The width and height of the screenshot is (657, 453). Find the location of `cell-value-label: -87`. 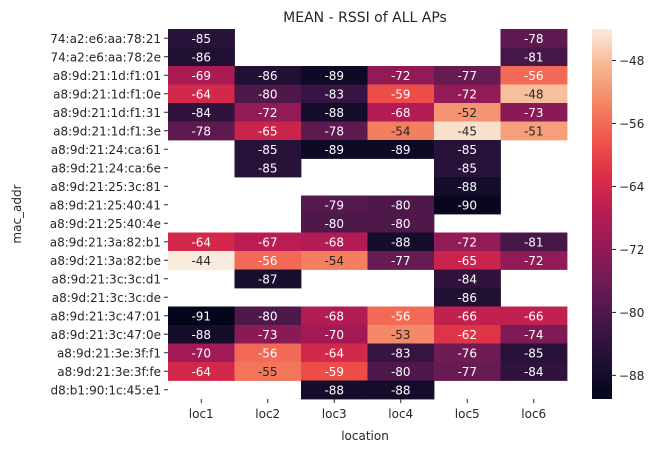

cell-value-label: -87 is located at coordinates (268, 279).